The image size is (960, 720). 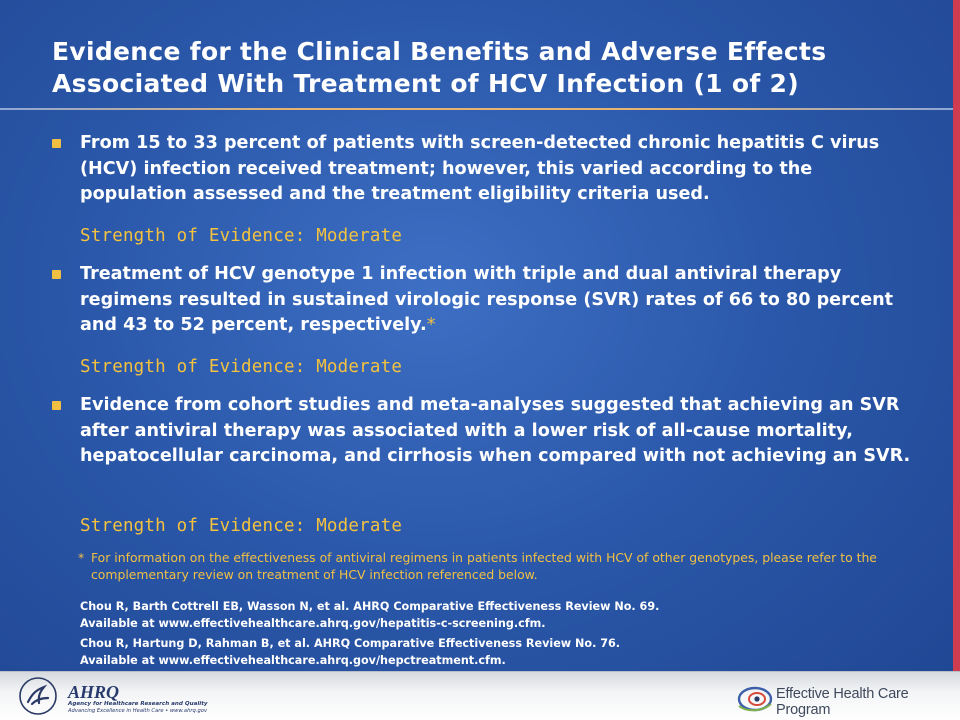 What do you see at coordinates (956, 360) in the screenshot?
I see `right-accent-bar` at bounding box center [956, 360].